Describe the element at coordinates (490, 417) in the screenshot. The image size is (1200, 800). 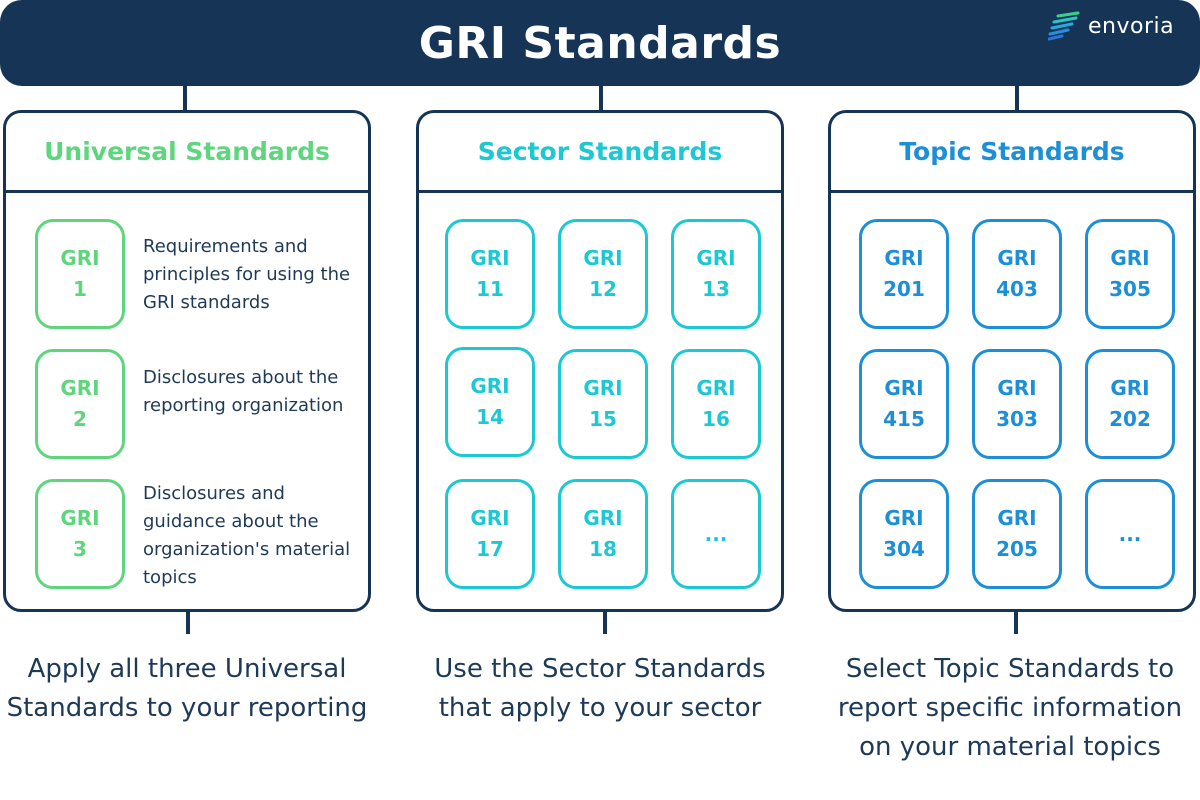
I see `tile-number: 14` at that location.